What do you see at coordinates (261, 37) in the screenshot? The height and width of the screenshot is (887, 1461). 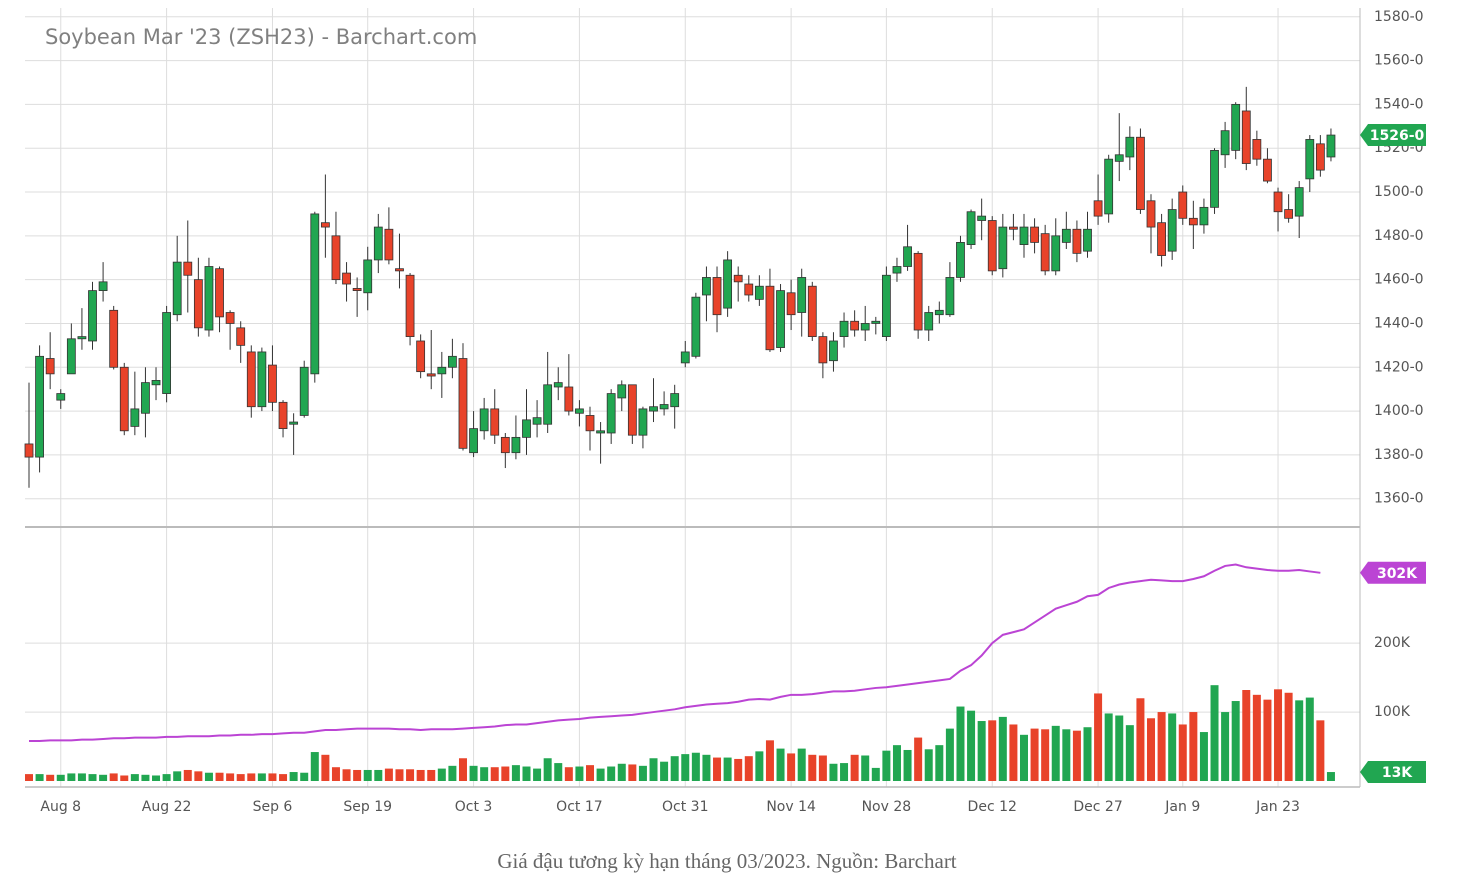 I see `chart-title: Soybean Mar '23 (ZSH23) - Barchart.com` at bounding box center [261, 37].